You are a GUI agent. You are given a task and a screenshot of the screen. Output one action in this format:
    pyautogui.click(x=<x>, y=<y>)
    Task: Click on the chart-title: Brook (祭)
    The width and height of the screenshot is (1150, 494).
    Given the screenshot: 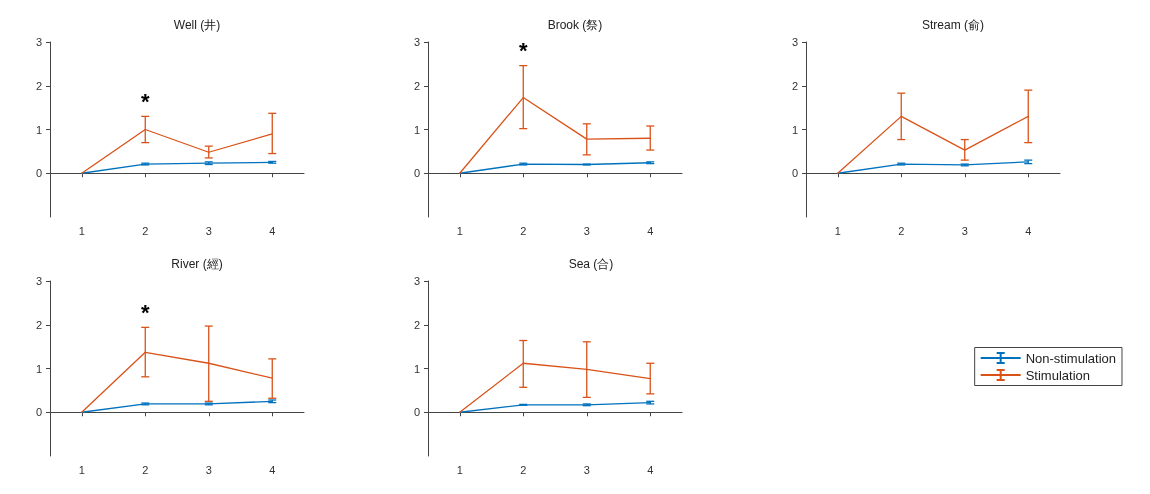 What is the action you would take?
    pyautogui.click(x=575, y=25)
    